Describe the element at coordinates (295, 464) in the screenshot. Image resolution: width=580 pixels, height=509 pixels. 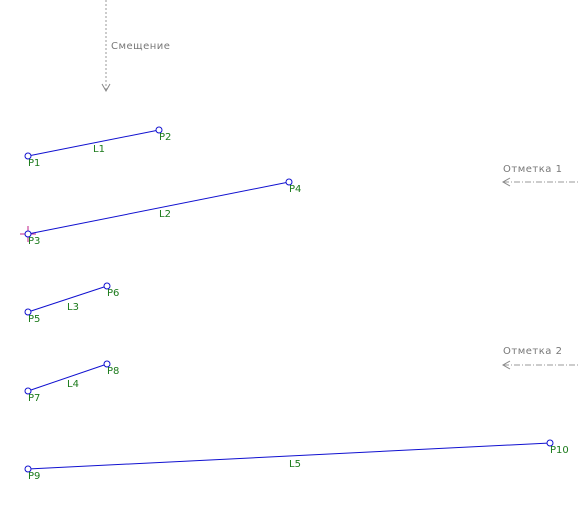
I see `line-label: L5` at that location.